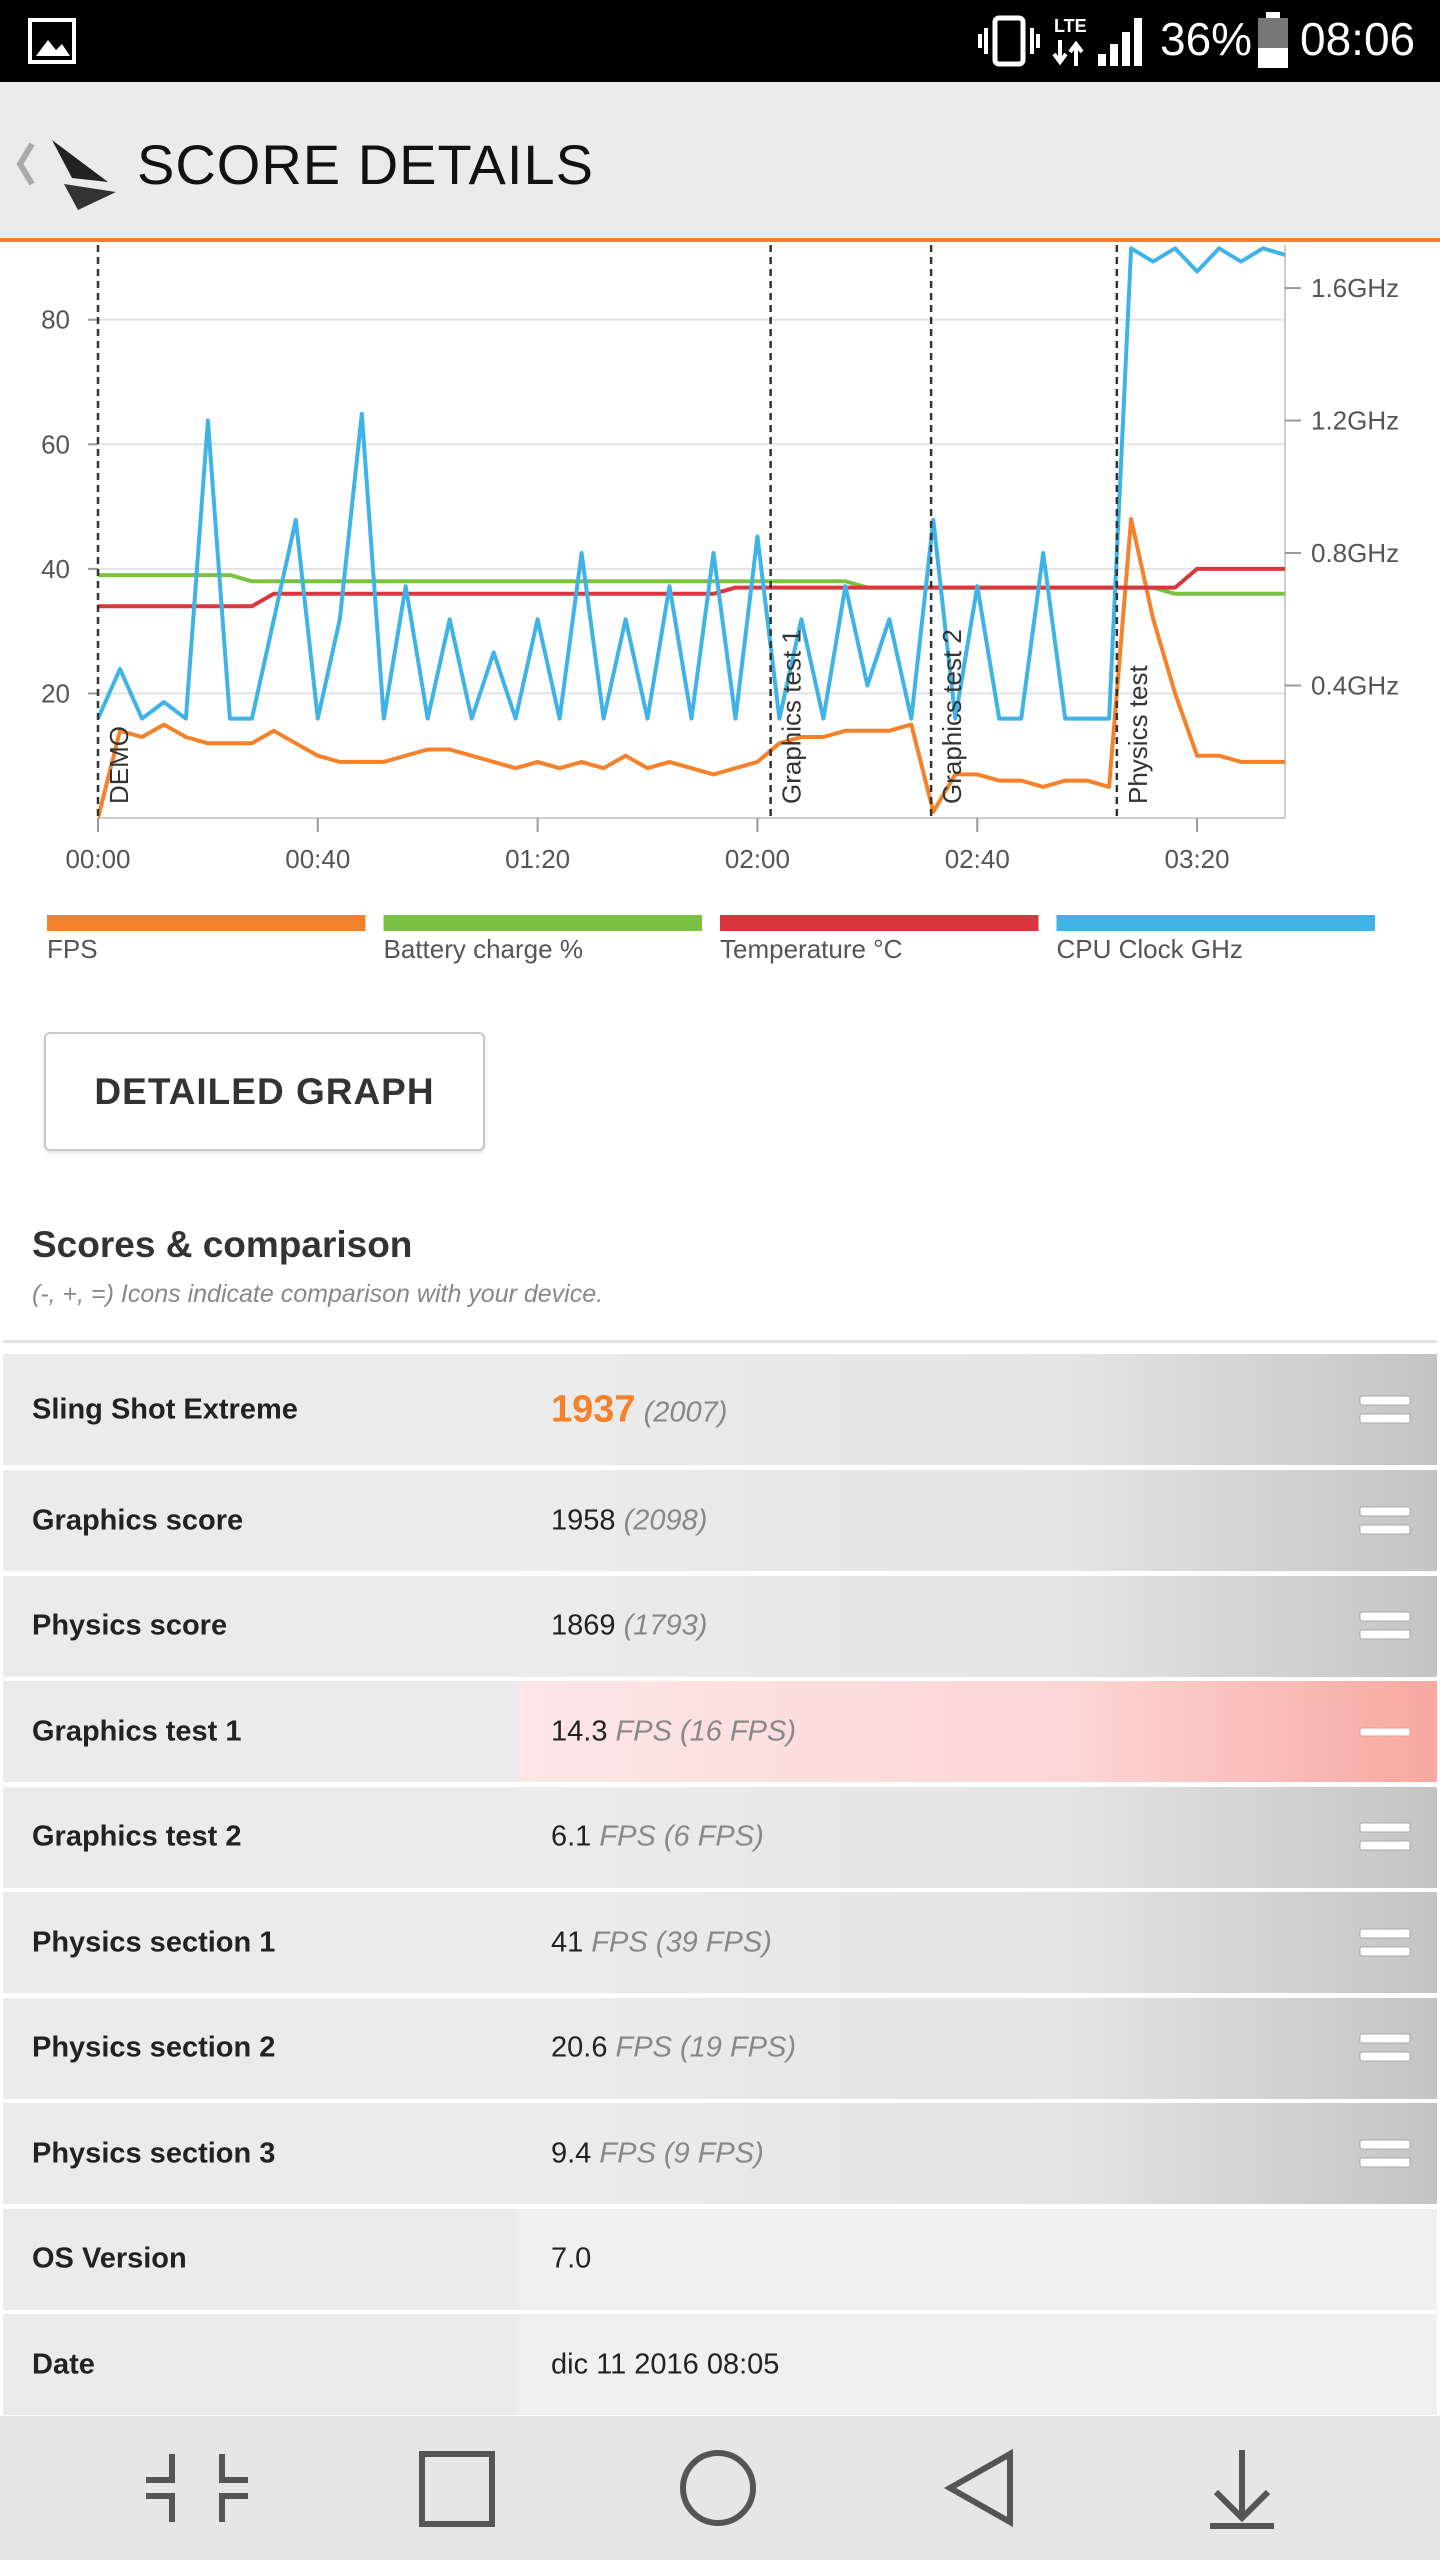  Describe the element at coordinates (1355, 686) in the screenshot. I see `y2-tick-label: 0.4GHz` at that location.